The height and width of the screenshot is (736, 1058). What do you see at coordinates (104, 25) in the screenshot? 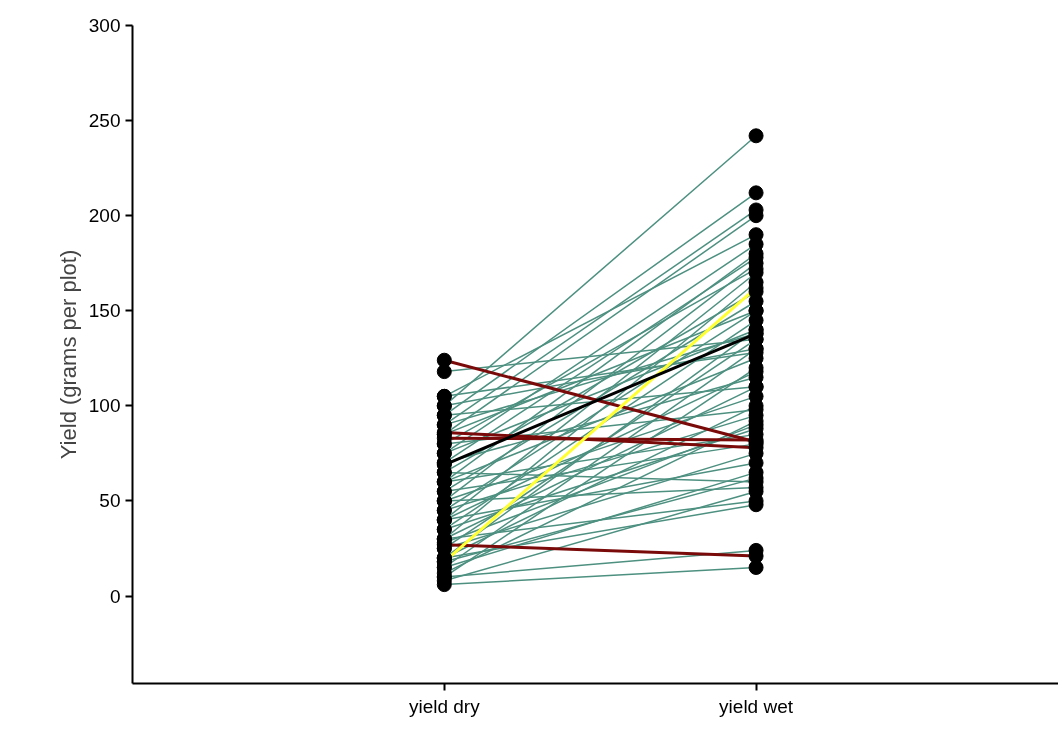
I see `y-tick-label: 300` at bounding box center [104, 25].